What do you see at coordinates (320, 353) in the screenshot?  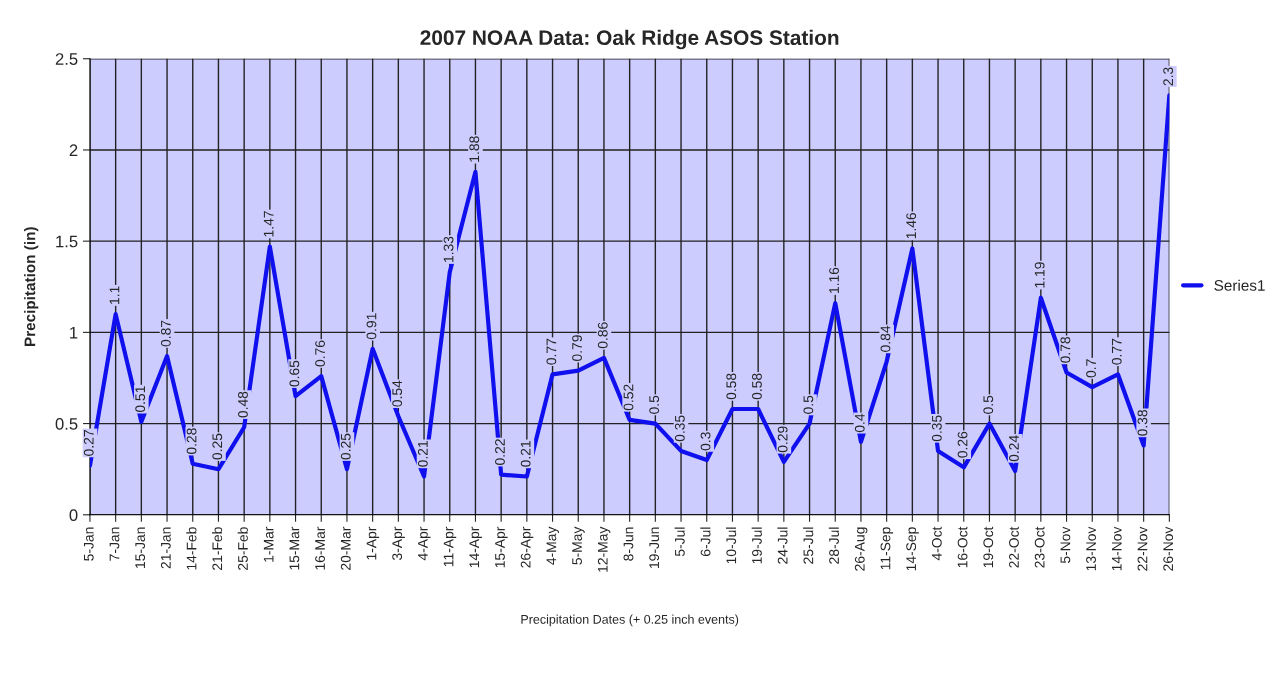 I see `data-label: 0.76` at bounding box center [320, 353].